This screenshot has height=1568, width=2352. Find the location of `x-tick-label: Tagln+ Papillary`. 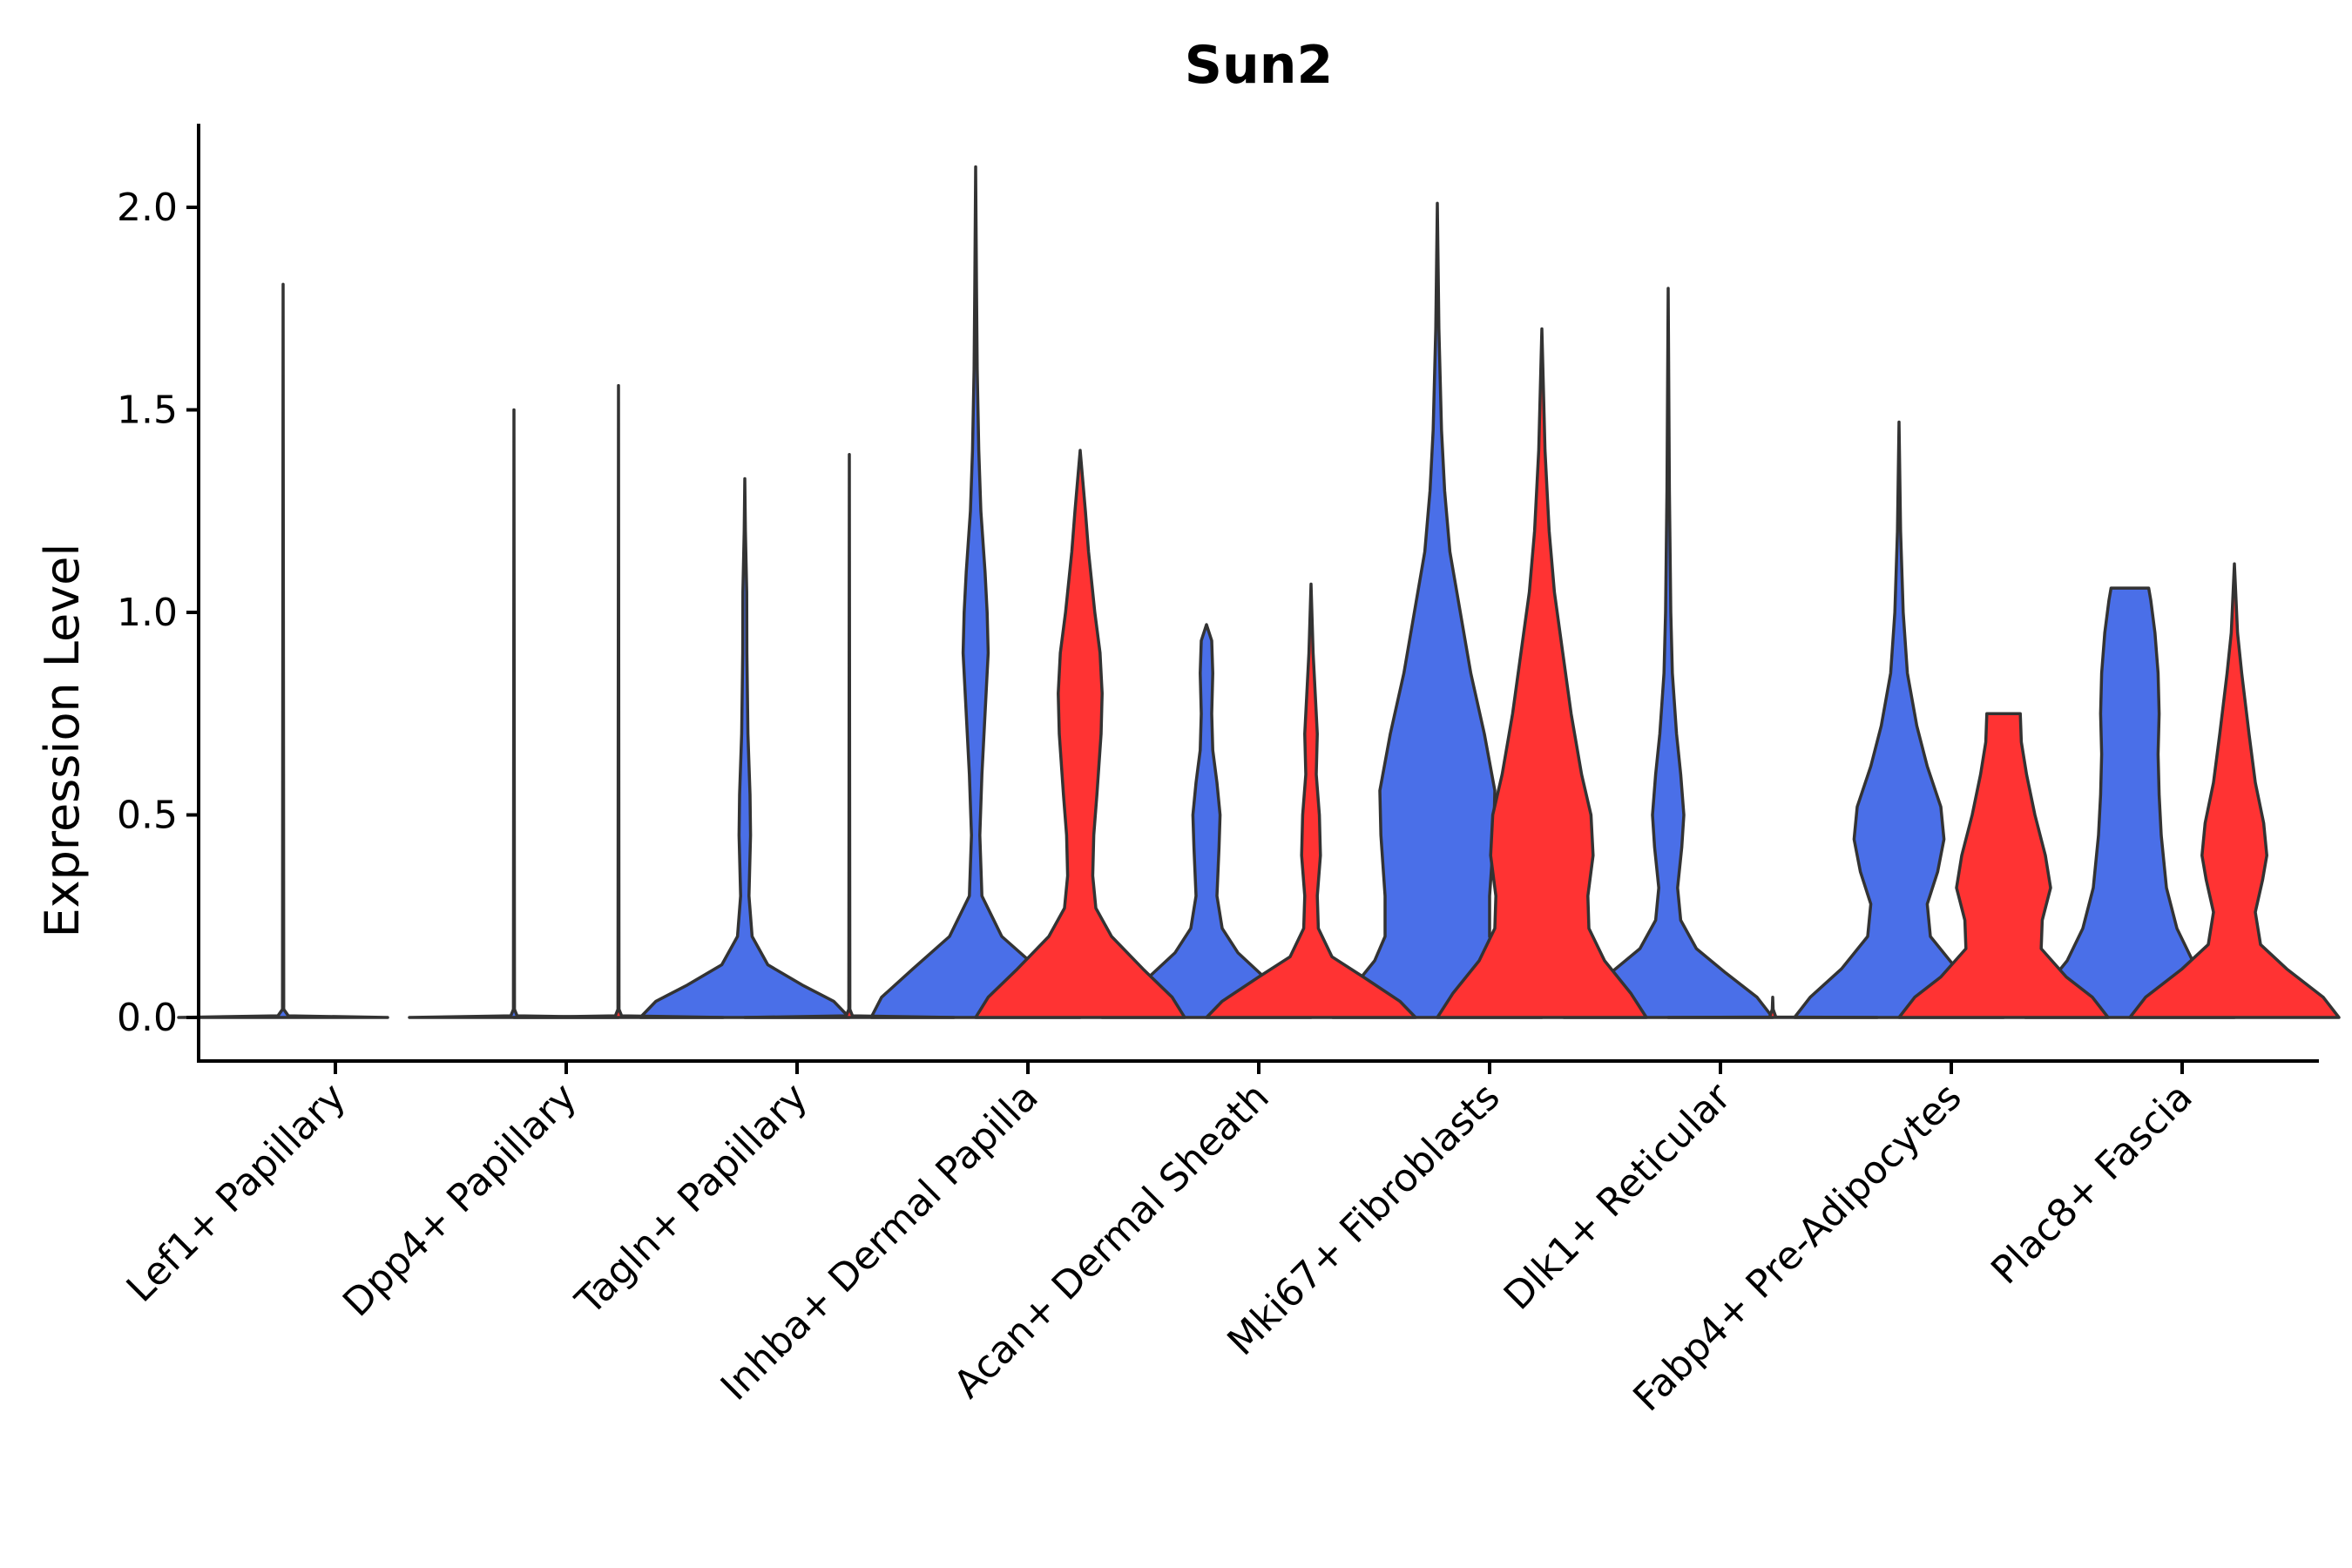

x-tick-label: Tagln+ Papillary is located at coordinates (692, 1199).